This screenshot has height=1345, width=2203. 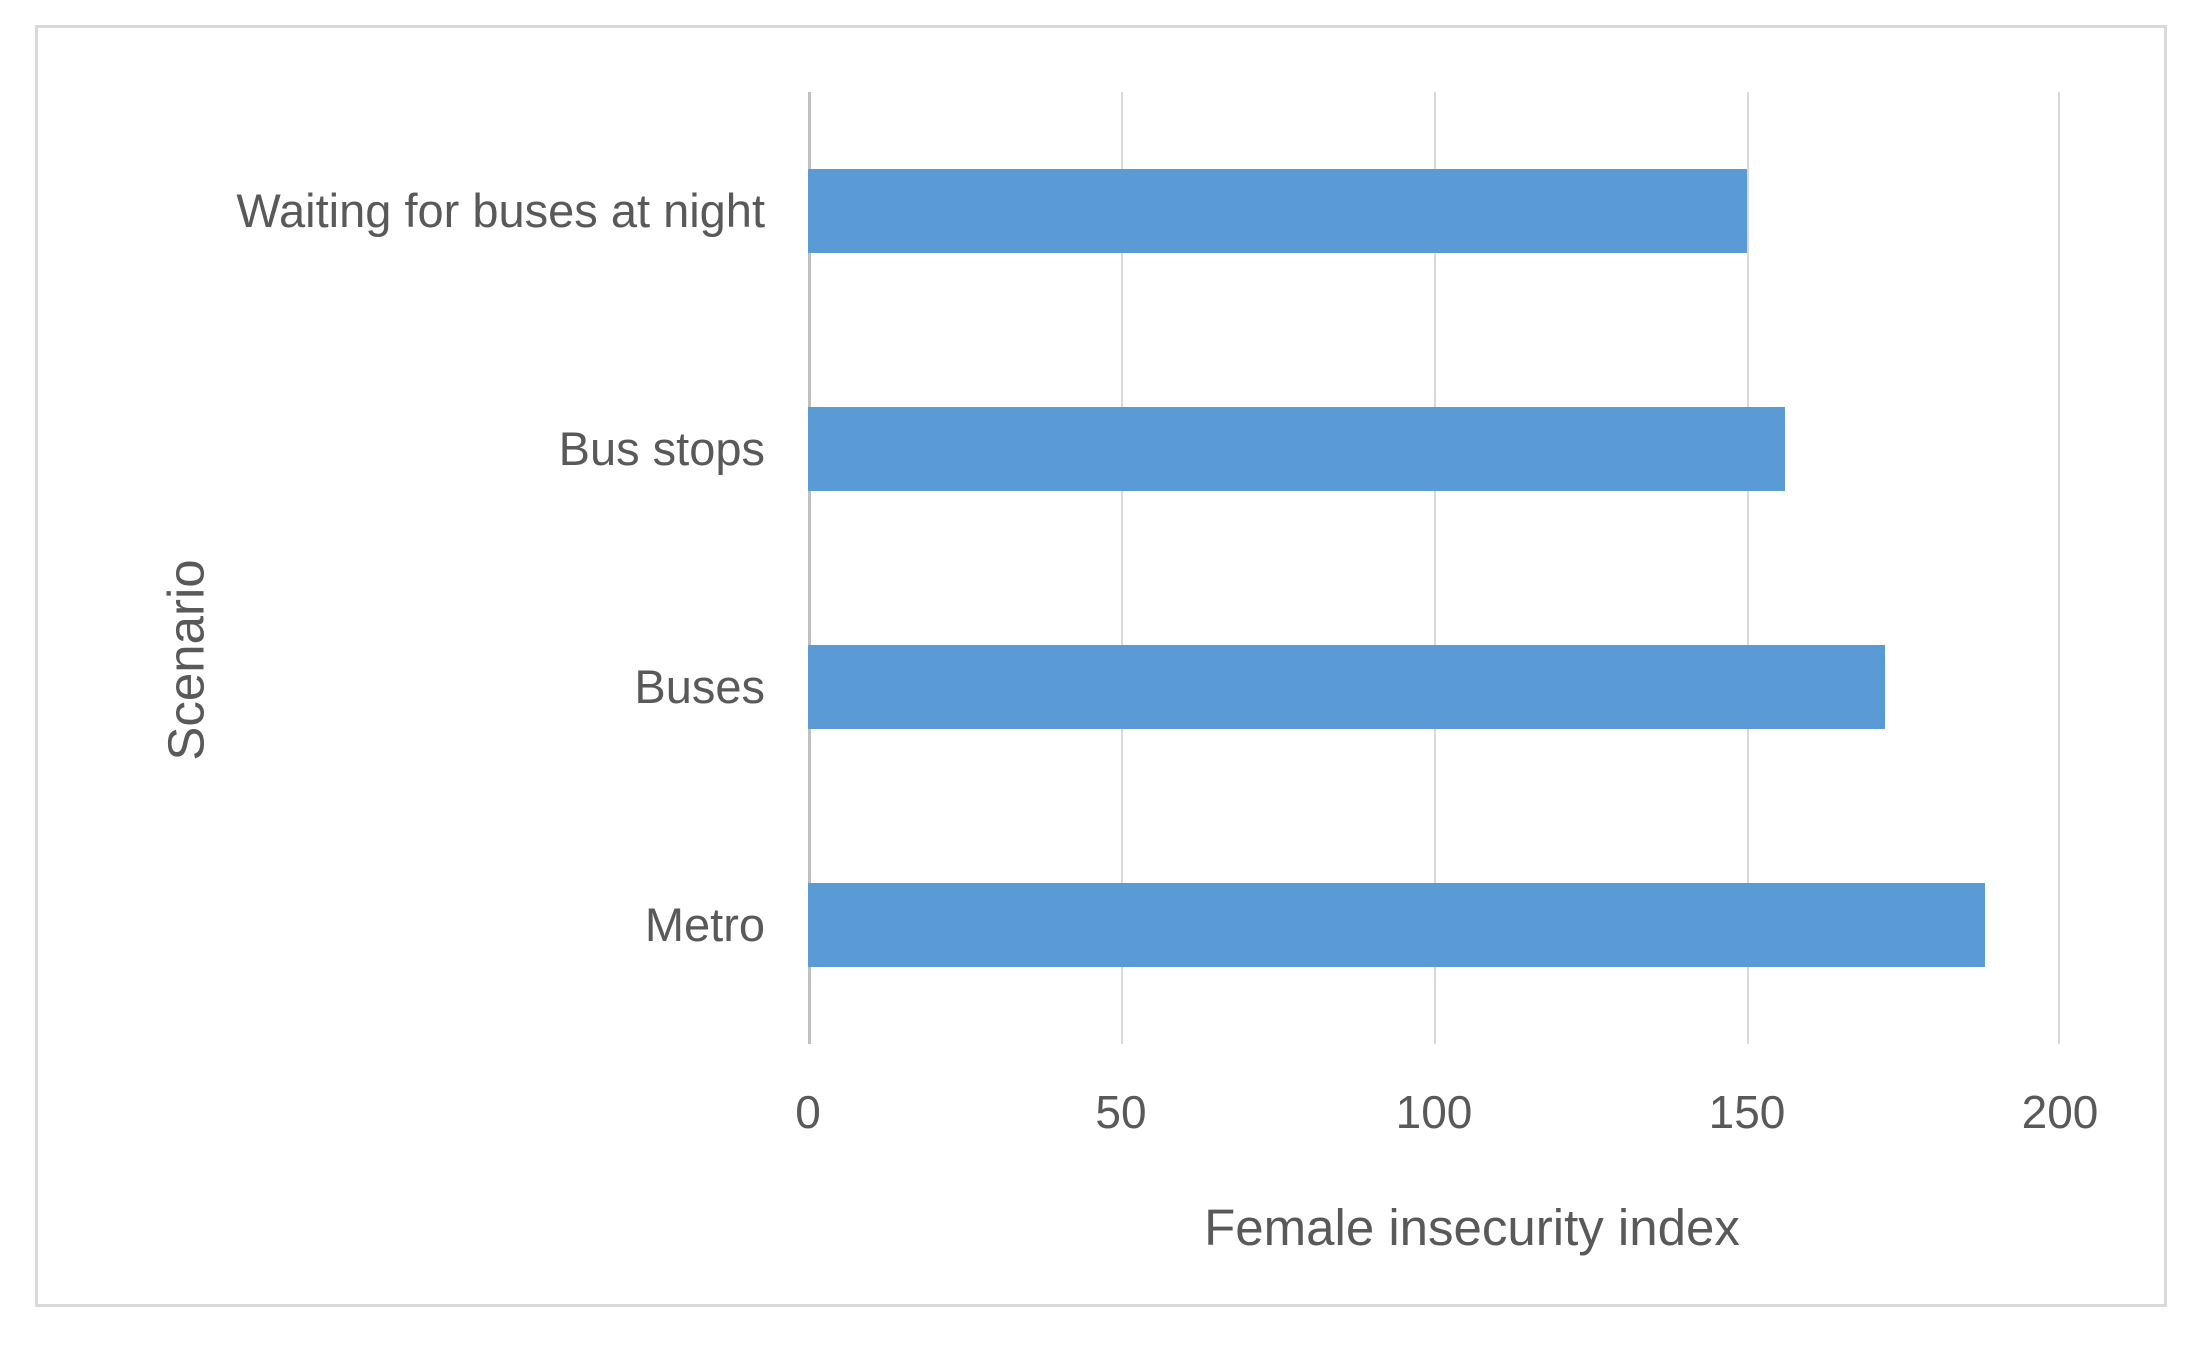 I want to click on category-label: Bus stops, so click(x=661, y=448).